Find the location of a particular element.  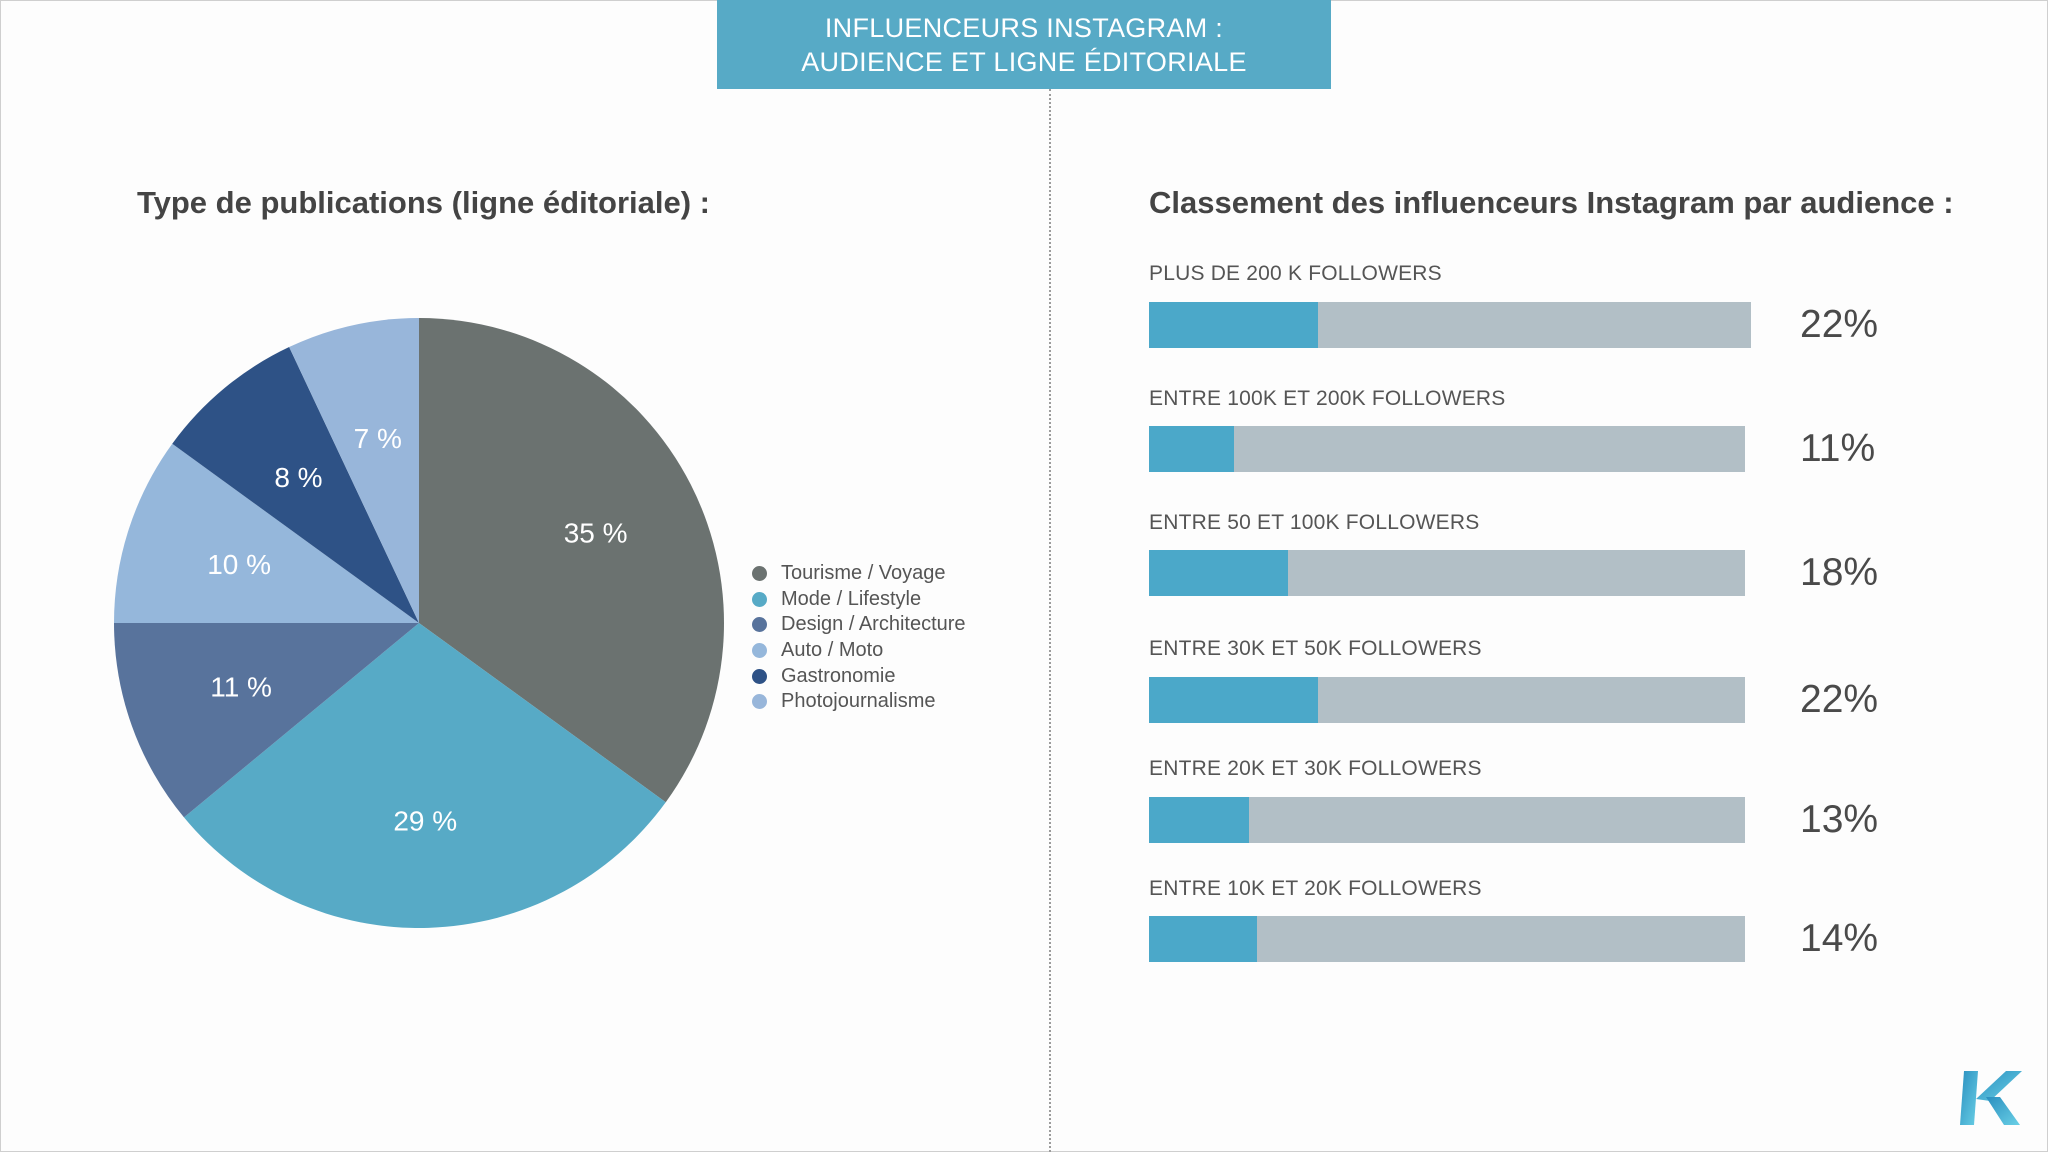

bar-value-label: 14% is located at coordinates (1839, 938).